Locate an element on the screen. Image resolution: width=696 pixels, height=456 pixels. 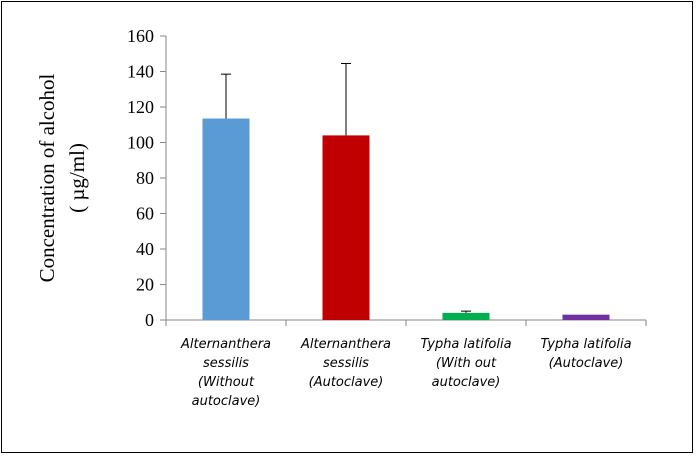
y-tick-label: 0 is located at coordinates (149, 320).